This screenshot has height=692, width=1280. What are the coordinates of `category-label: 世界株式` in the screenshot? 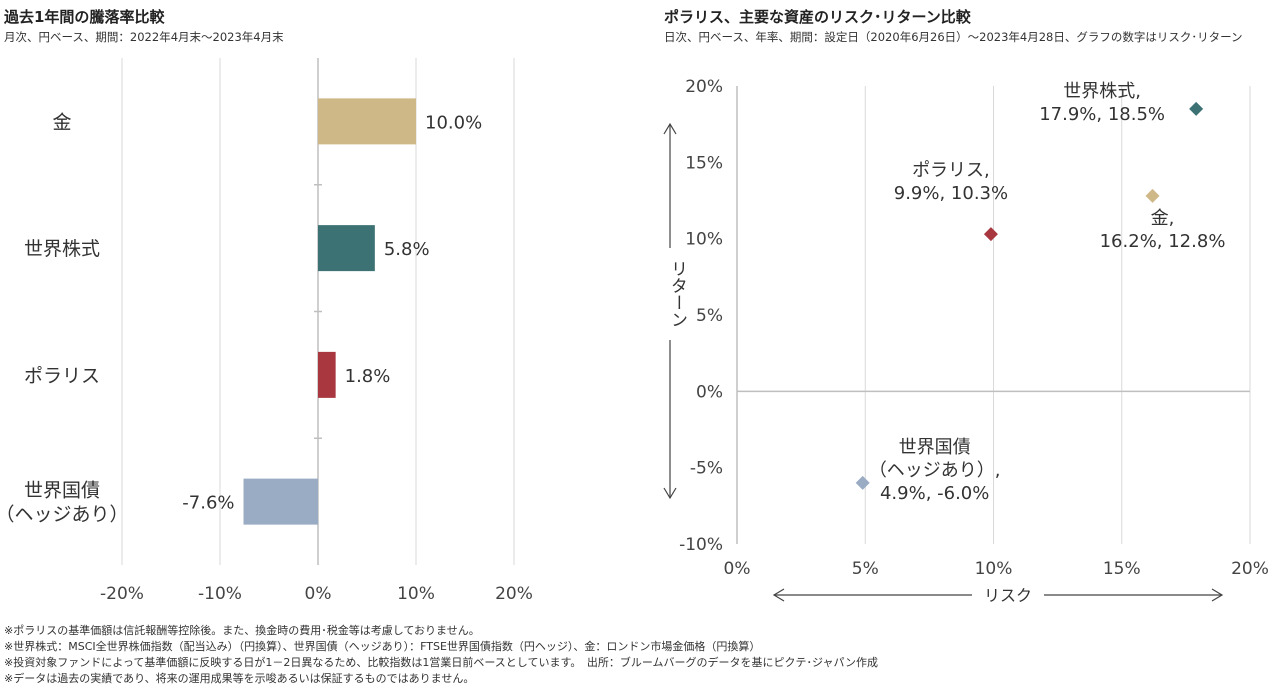 It's located at (62, 249).